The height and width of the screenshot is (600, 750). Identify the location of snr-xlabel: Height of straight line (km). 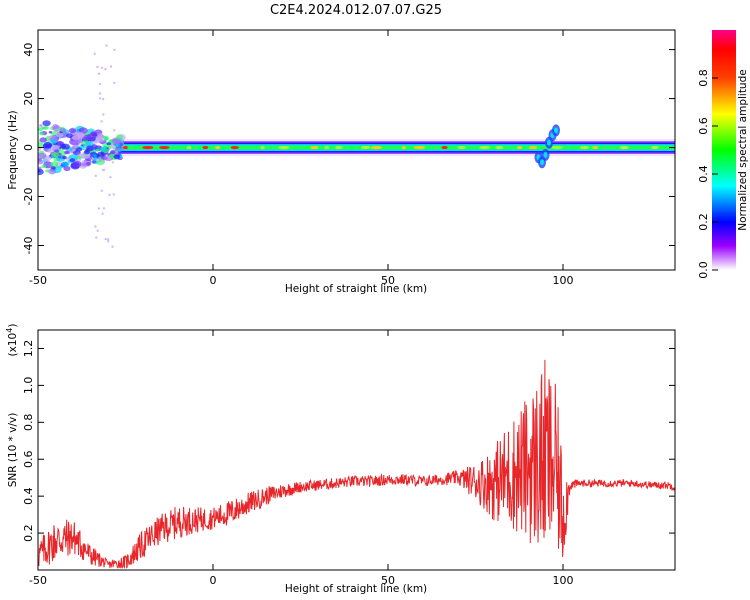
(356, 589).